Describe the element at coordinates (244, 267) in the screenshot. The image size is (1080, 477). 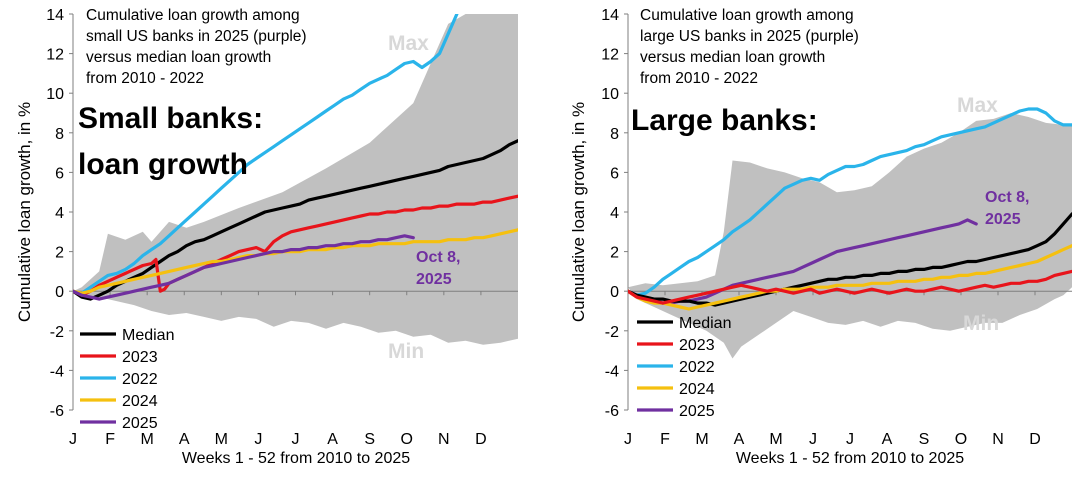
I see `series-line-2025` at that location.